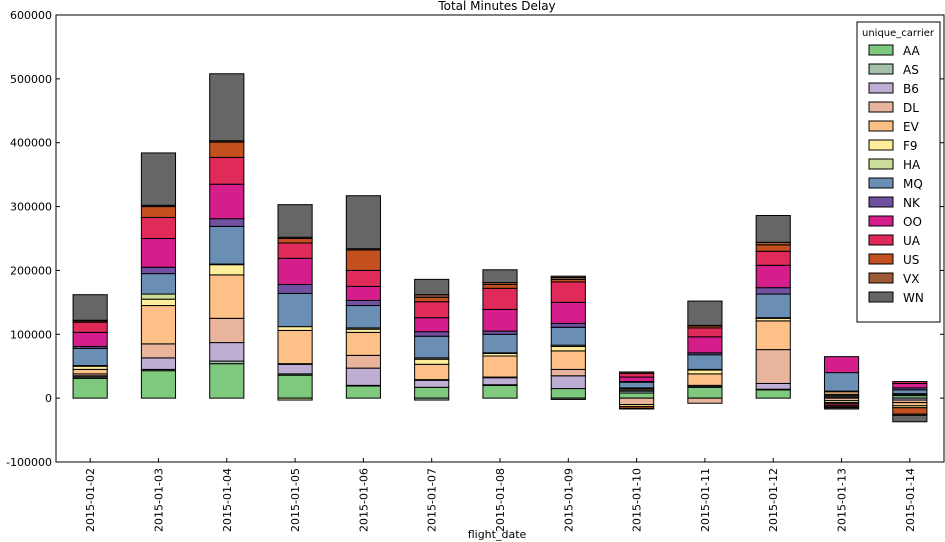  Describe the element at coordinates (898, 33) in the screenshot. I see `legend-title: unique_carrier` at that location.